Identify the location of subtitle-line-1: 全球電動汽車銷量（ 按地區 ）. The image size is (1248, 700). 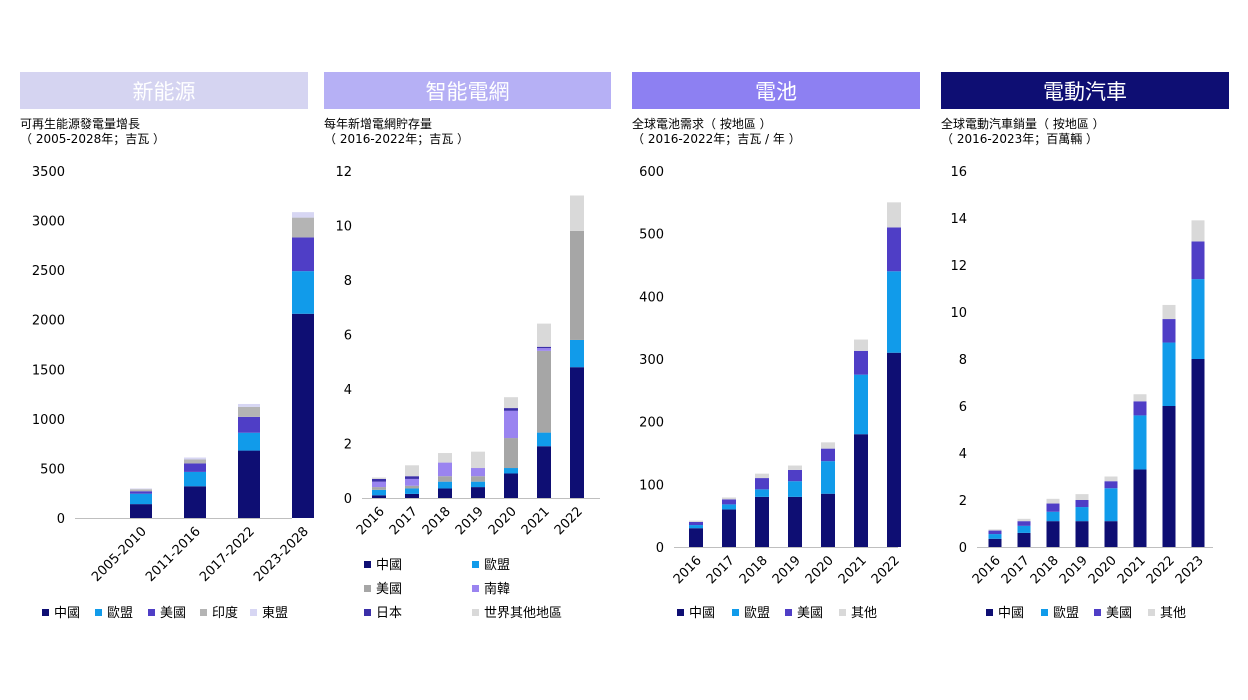
(1023, 124).